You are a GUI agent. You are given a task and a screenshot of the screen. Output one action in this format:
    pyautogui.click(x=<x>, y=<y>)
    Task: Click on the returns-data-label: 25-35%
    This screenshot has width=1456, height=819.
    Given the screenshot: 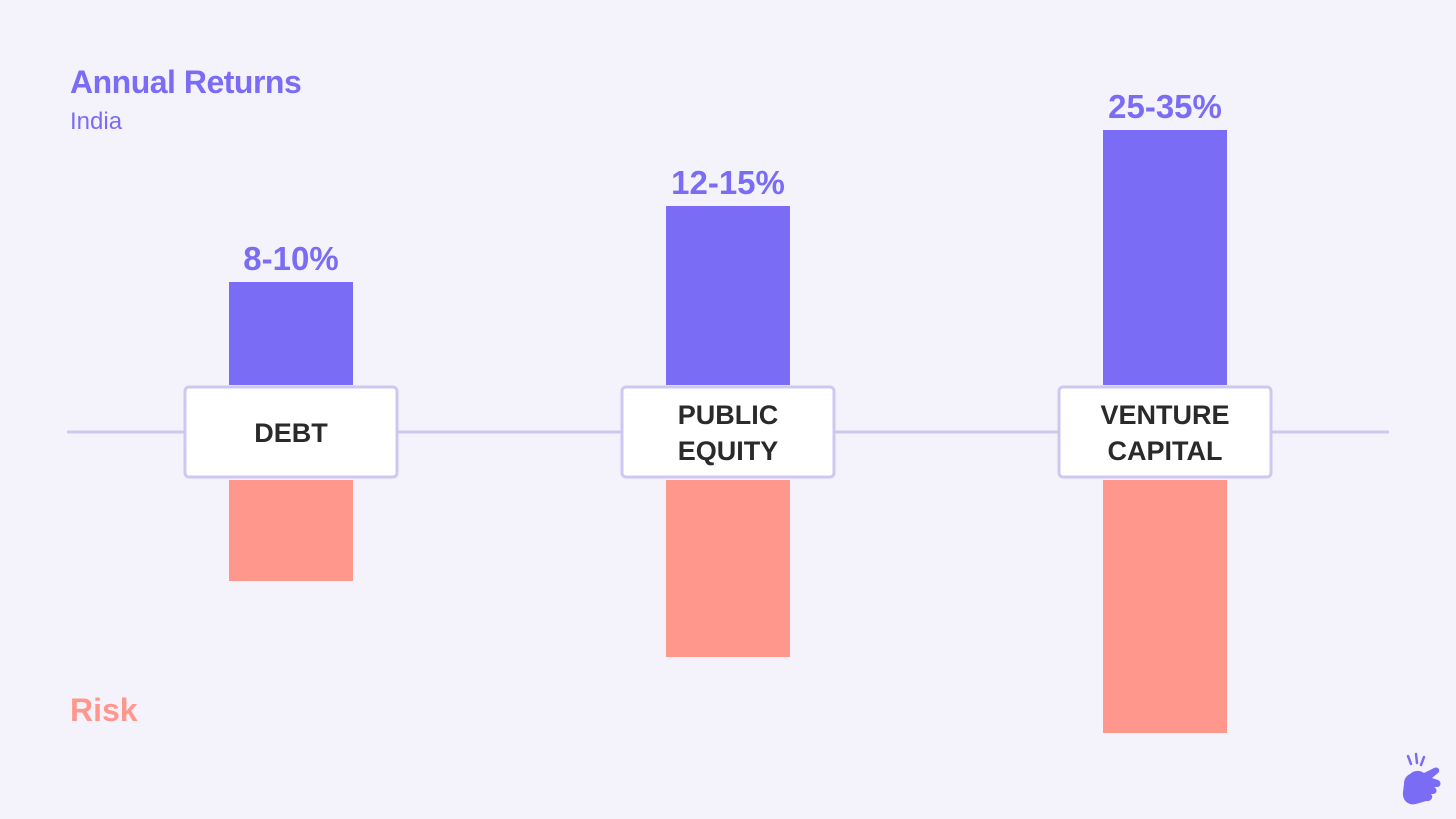 What is the action you would take?
    pyautogui.click(x=1165, y=106)
    